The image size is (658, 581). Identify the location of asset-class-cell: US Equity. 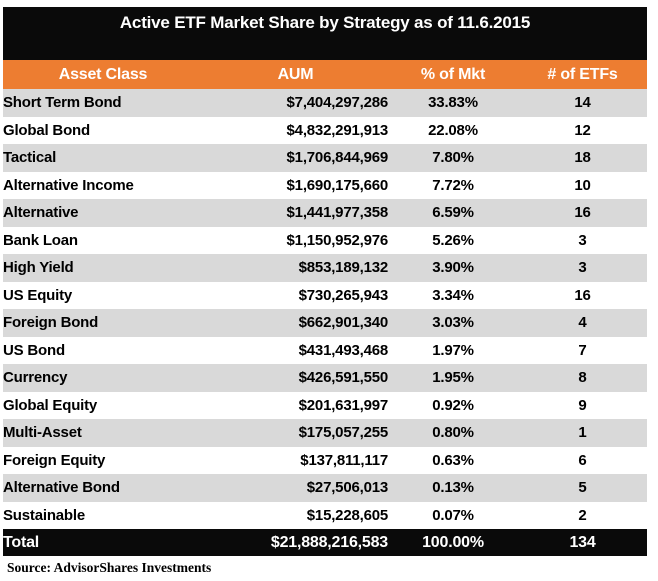
(38, 295).